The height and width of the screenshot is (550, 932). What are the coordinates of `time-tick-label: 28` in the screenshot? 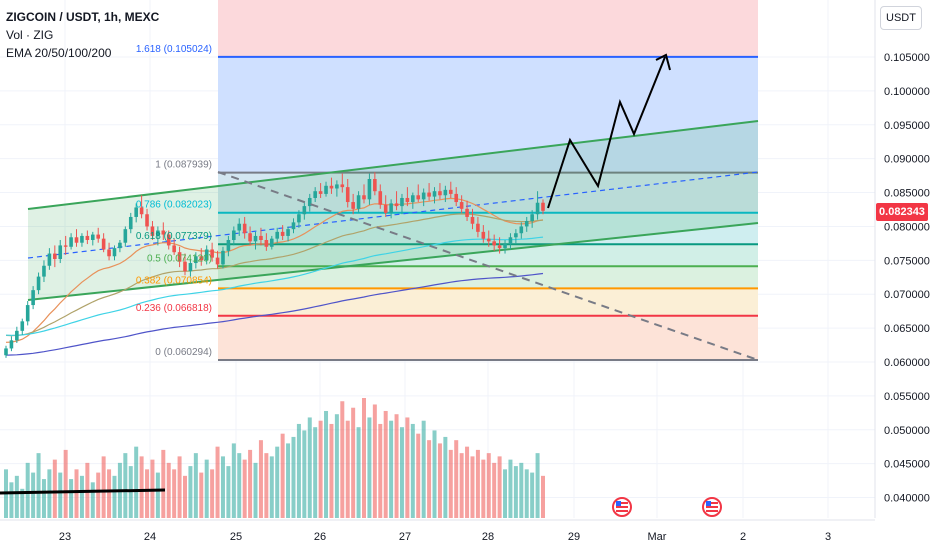 It's located at (488, 537).